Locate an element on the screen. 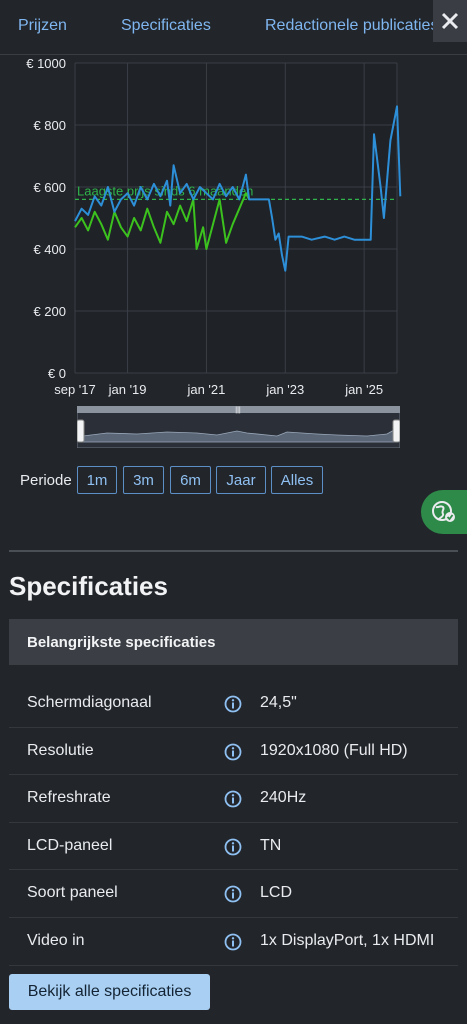  spec-value: 24,5" is located at coordinates (278, 702).